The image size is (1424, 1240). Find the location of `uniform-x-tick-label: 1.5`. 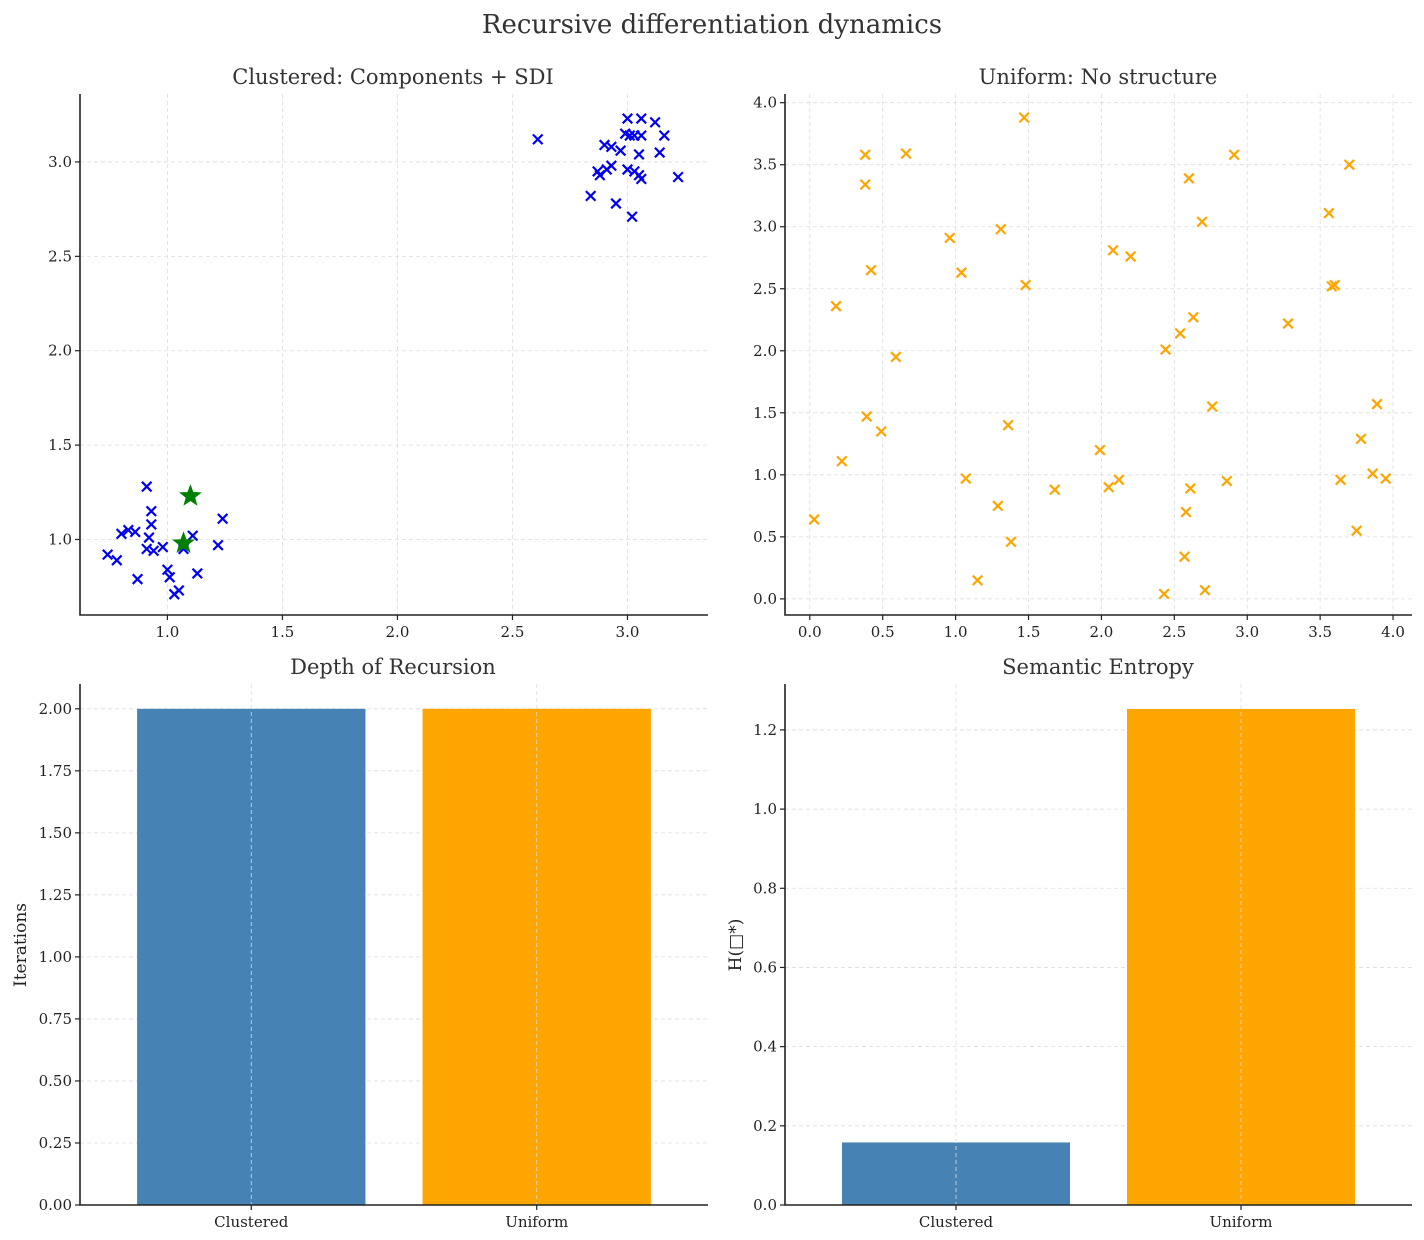

uniform-x-tick-label: 1.5 is located at coordinates (1029, 632).